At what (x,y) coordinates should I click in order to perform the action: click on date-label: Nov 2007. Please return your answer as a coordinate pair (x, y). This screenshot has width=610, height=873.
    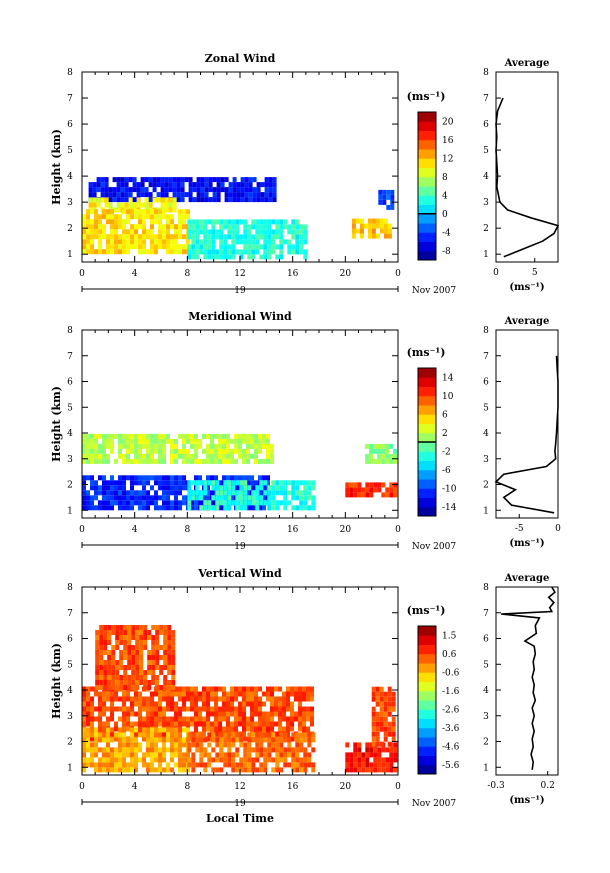
    Looking at the image, I should click on (434, 291).